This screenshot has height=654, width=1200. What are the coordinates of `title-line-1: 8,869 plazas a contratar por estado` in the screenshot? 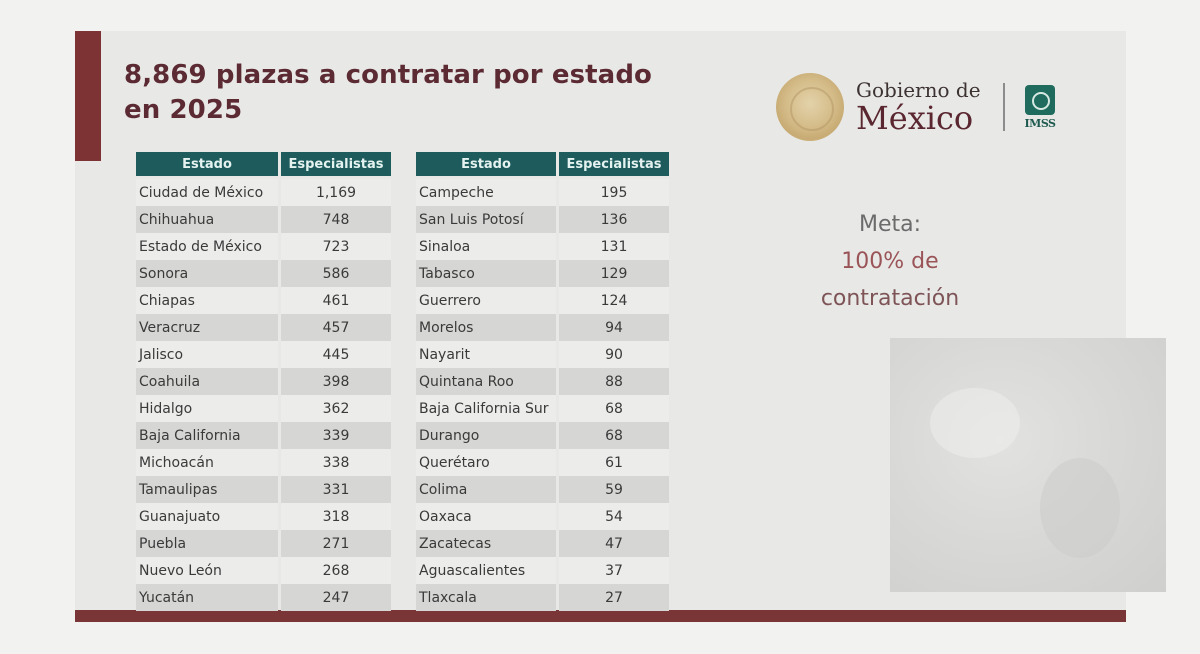 It's located at (388, 75).